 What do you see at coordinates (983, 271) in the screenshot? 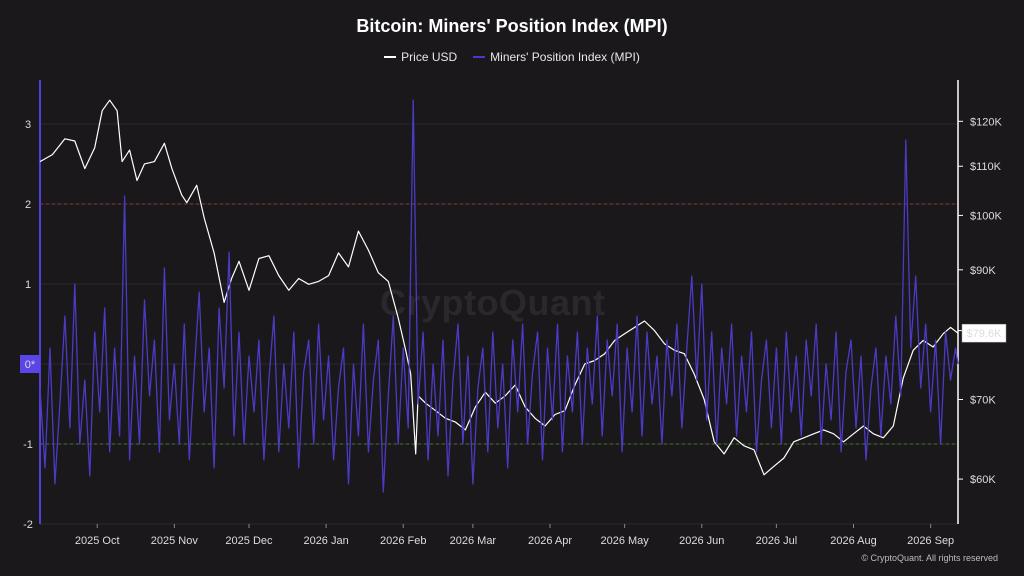
I see `y-right-tick-label: $90K` at bounding box center [983, 271].